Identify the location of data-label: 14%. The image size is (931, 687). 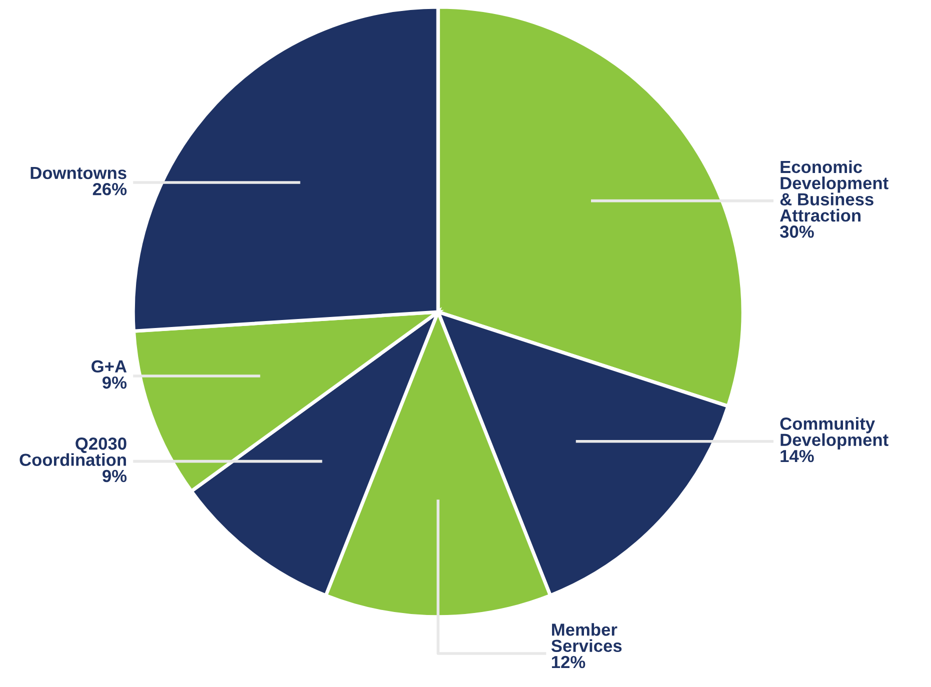
(797, 456).